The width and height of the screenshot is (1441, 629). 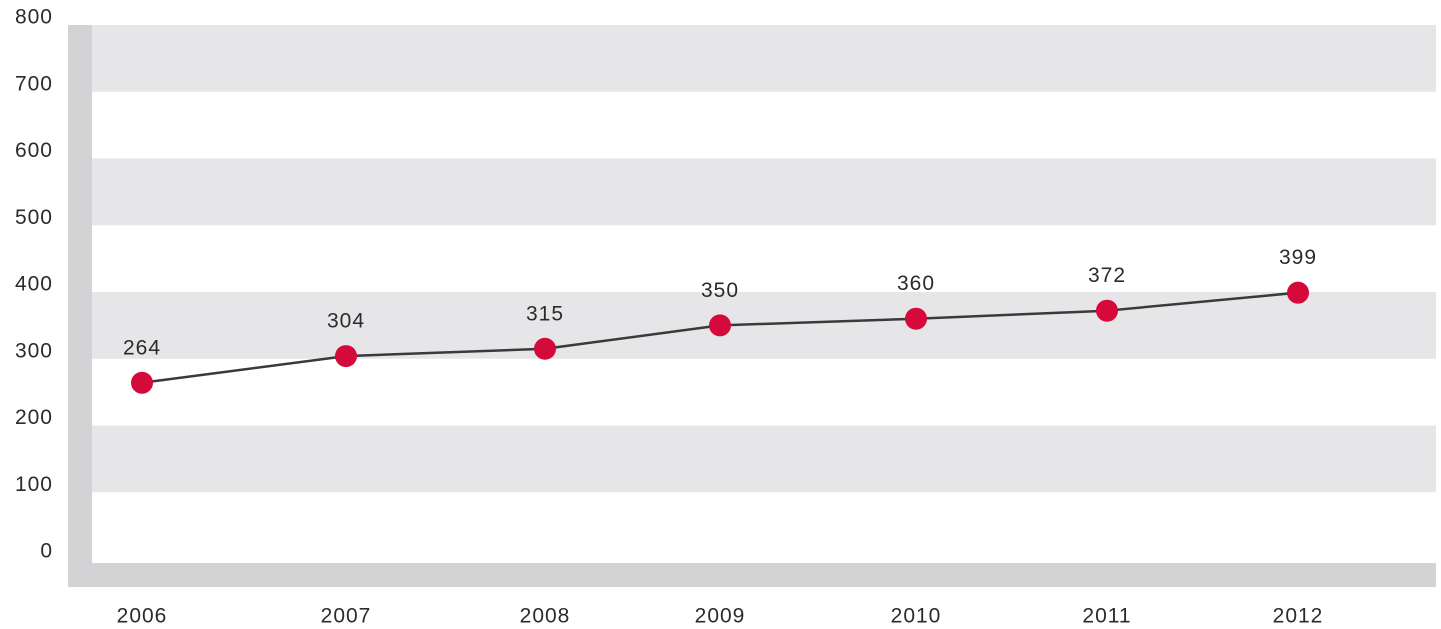 What do you see at coordinates (346, 616) in the screenshot?
I see `x-tick-label: 2007` at bounding box center [346, 616].